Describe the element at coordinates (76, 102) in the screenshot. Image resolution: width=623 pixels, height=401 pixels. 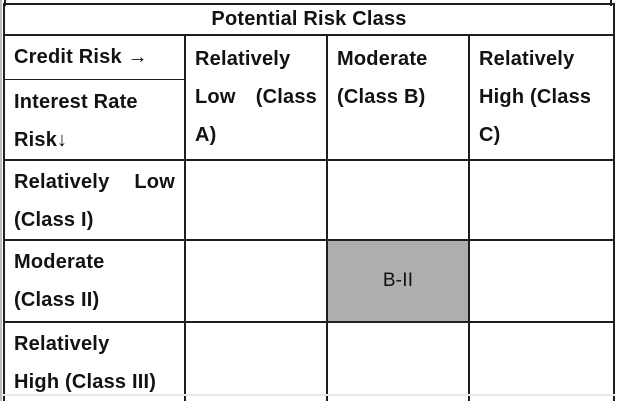
I see `corner-label-line: Interest Rate` at that location.